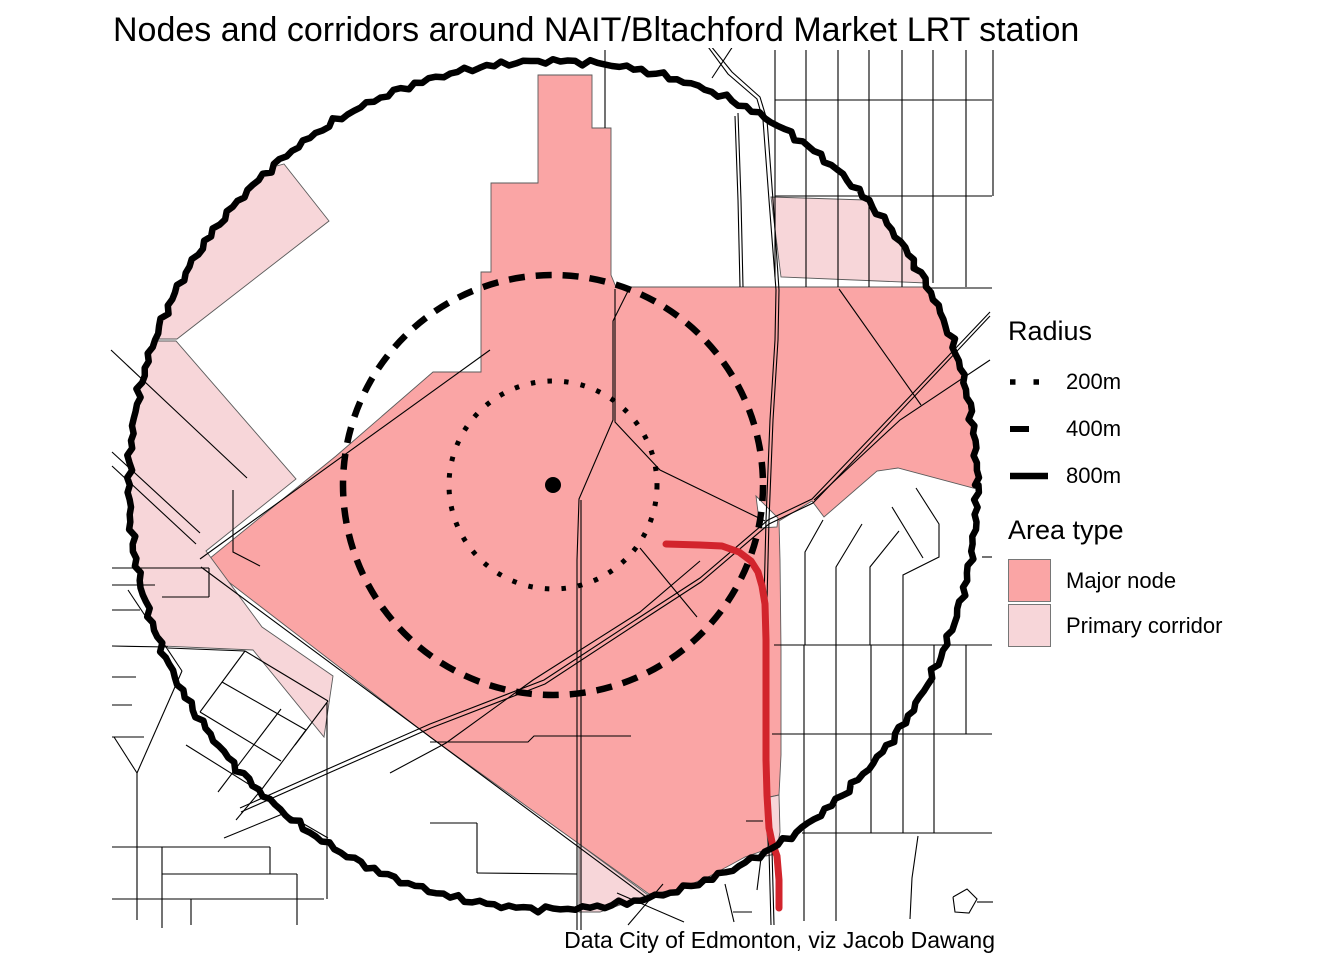 This screenshot has width=1344, height=960. I want to click on radius-circle-200m, so click(553, 485).